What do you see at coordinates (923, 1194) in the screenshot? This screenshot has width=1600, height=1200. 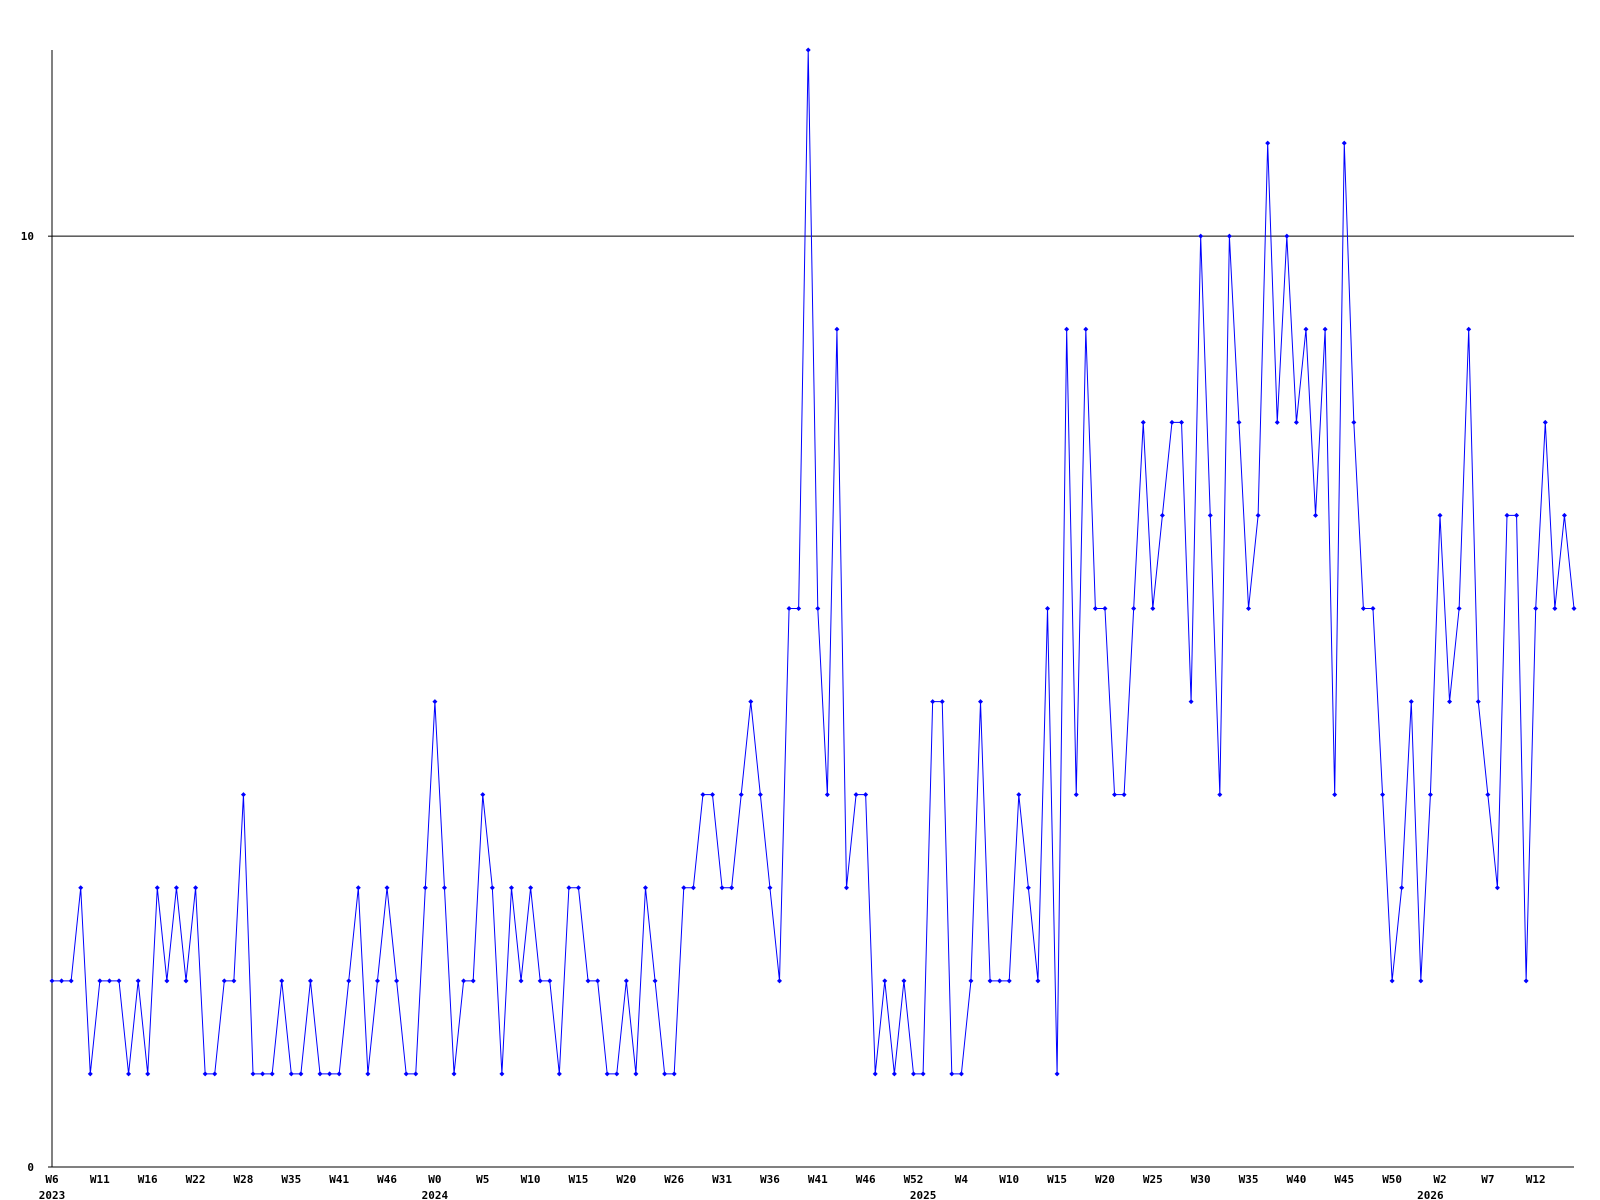 I see `x-year-label: 2025` at bounding box center [923, 1194].